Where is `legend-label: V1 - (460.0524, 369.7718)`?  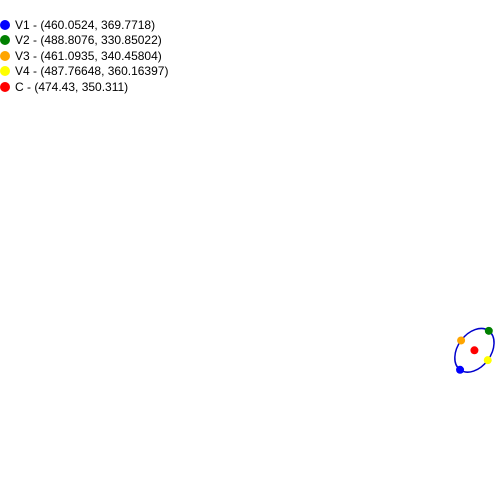
legend-label: V1 - (460.0524, 369.7718) is located at coordinates (85, 24).